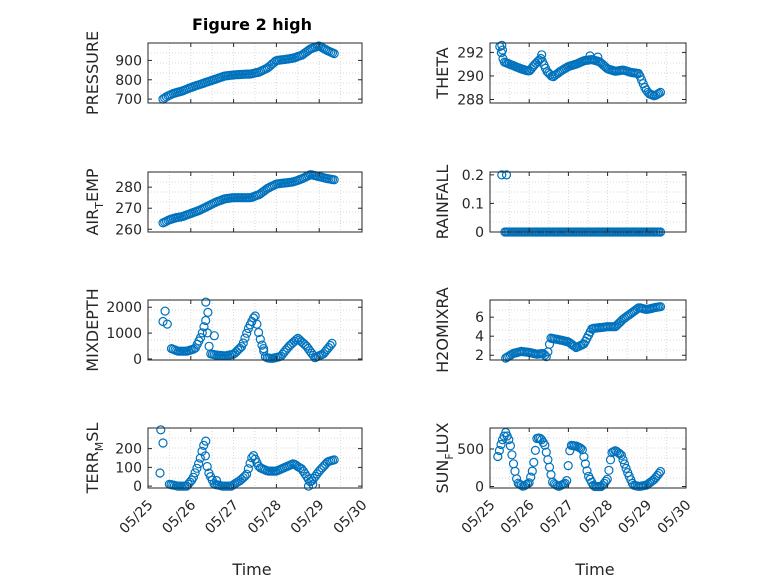 The image size is (778, 583). Describe the element at coordinates (94, 201) in the screenshot. I see `y-axis-label-air_temp: AIRTEMP` at that location.